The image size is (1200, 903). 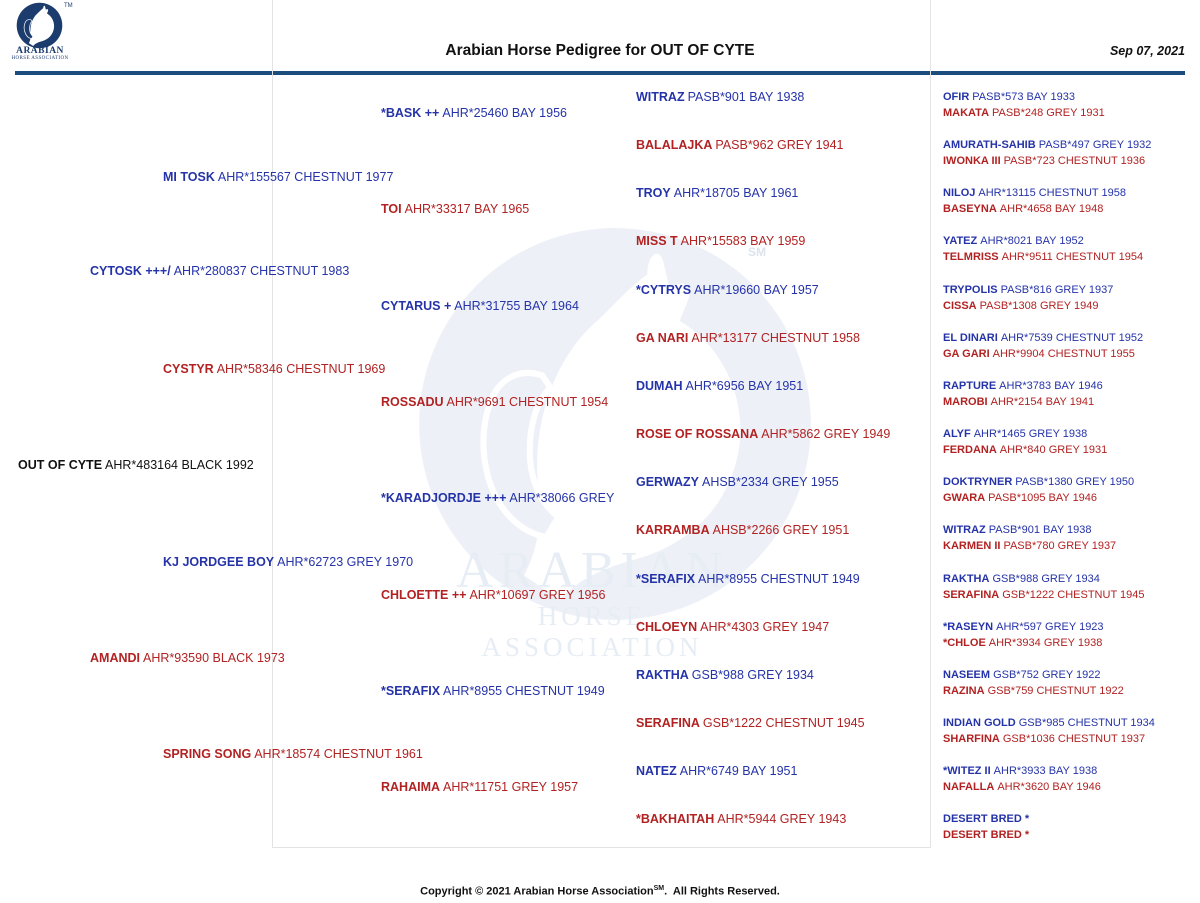 I want to click on horse-details: PASB*248 GREY 1931, so click(x=1048, y=113).